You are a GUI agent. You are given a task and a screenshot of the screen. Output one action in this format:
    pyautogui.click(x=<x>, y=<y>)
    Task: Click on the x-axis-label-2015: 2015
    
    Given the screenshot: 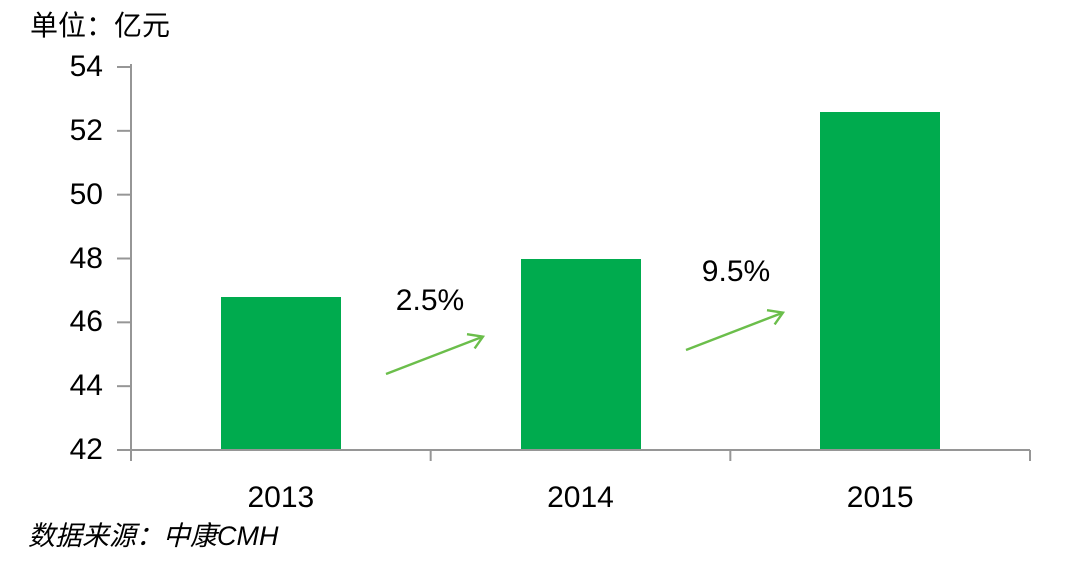 What is the action you would take?
    pyautogui.click(x=880, y=497)
    